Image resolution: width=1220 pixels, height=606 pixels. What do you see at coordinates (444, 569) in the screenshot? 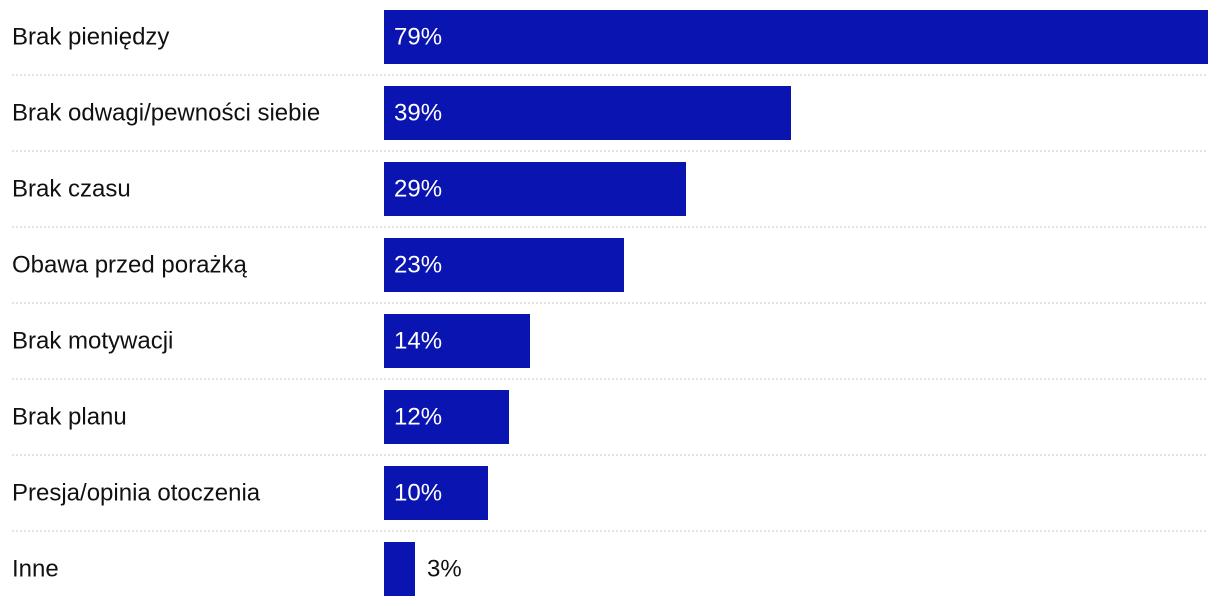
I see `value-label-inne: 3%` at bounding box center [444, 569].